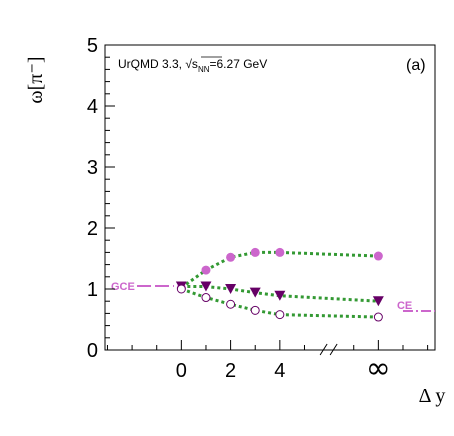 The image size is (454, 436). I want to click on x-tick-label: 4, so click(279, 371).